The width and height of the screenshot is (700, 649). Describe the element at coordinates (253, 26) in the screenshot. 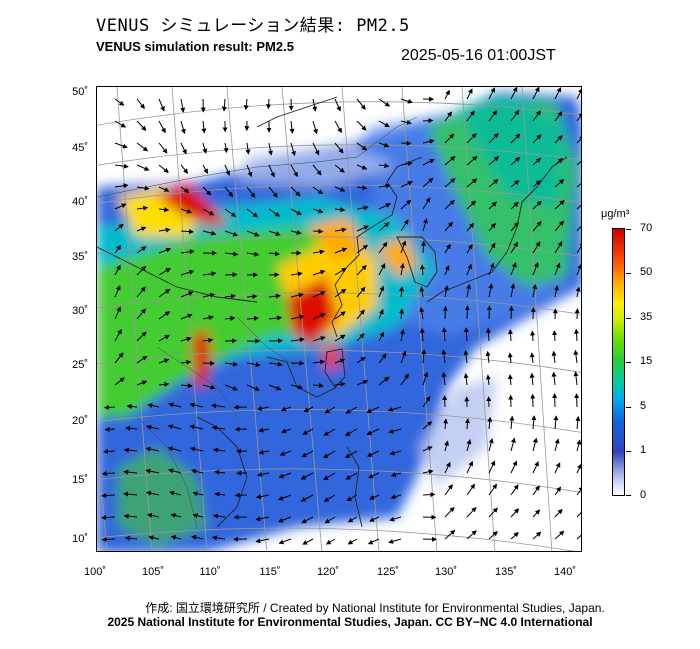

I see `title-japanese: VENUS シミュレーション結果: PM2.5` at that location.